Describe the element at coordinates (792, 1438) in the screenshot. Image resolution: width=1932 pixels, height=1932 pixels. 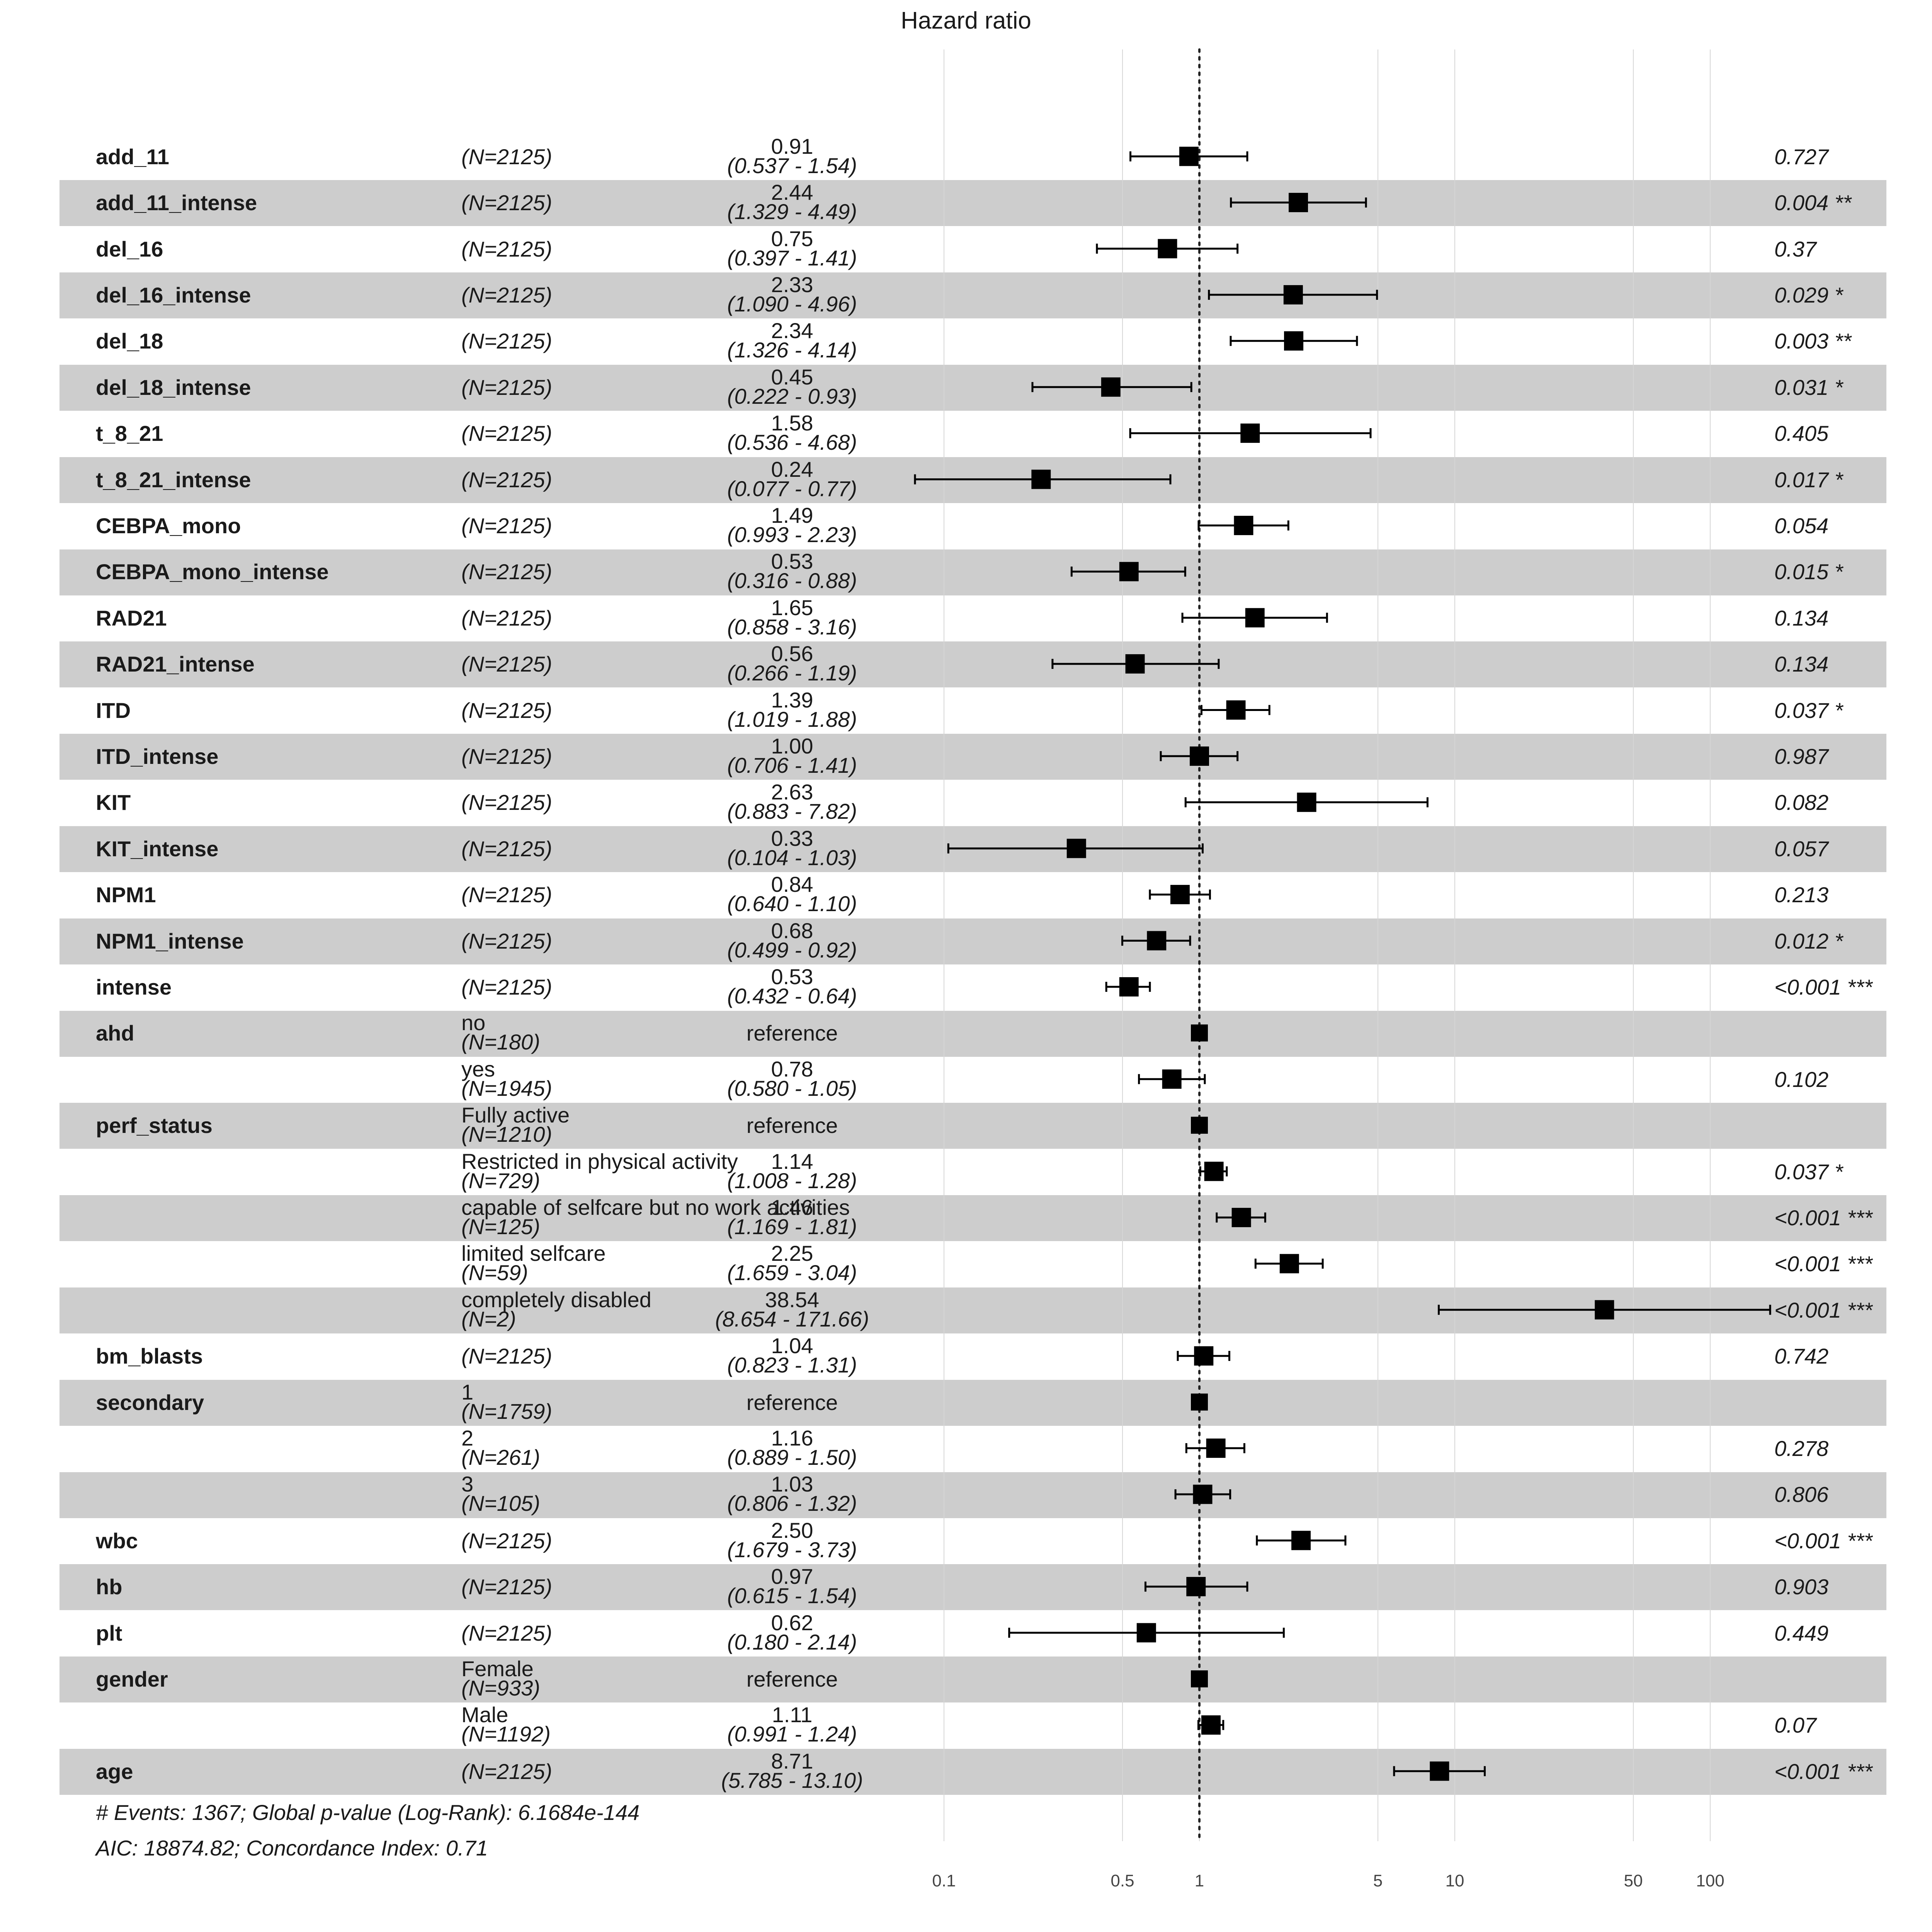
I see `hr-label: 1.16` at that location.